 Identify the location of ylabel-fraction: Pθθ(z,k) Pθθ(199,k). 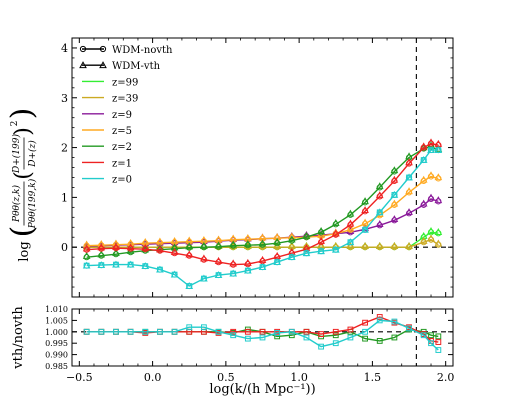
(24, 203).